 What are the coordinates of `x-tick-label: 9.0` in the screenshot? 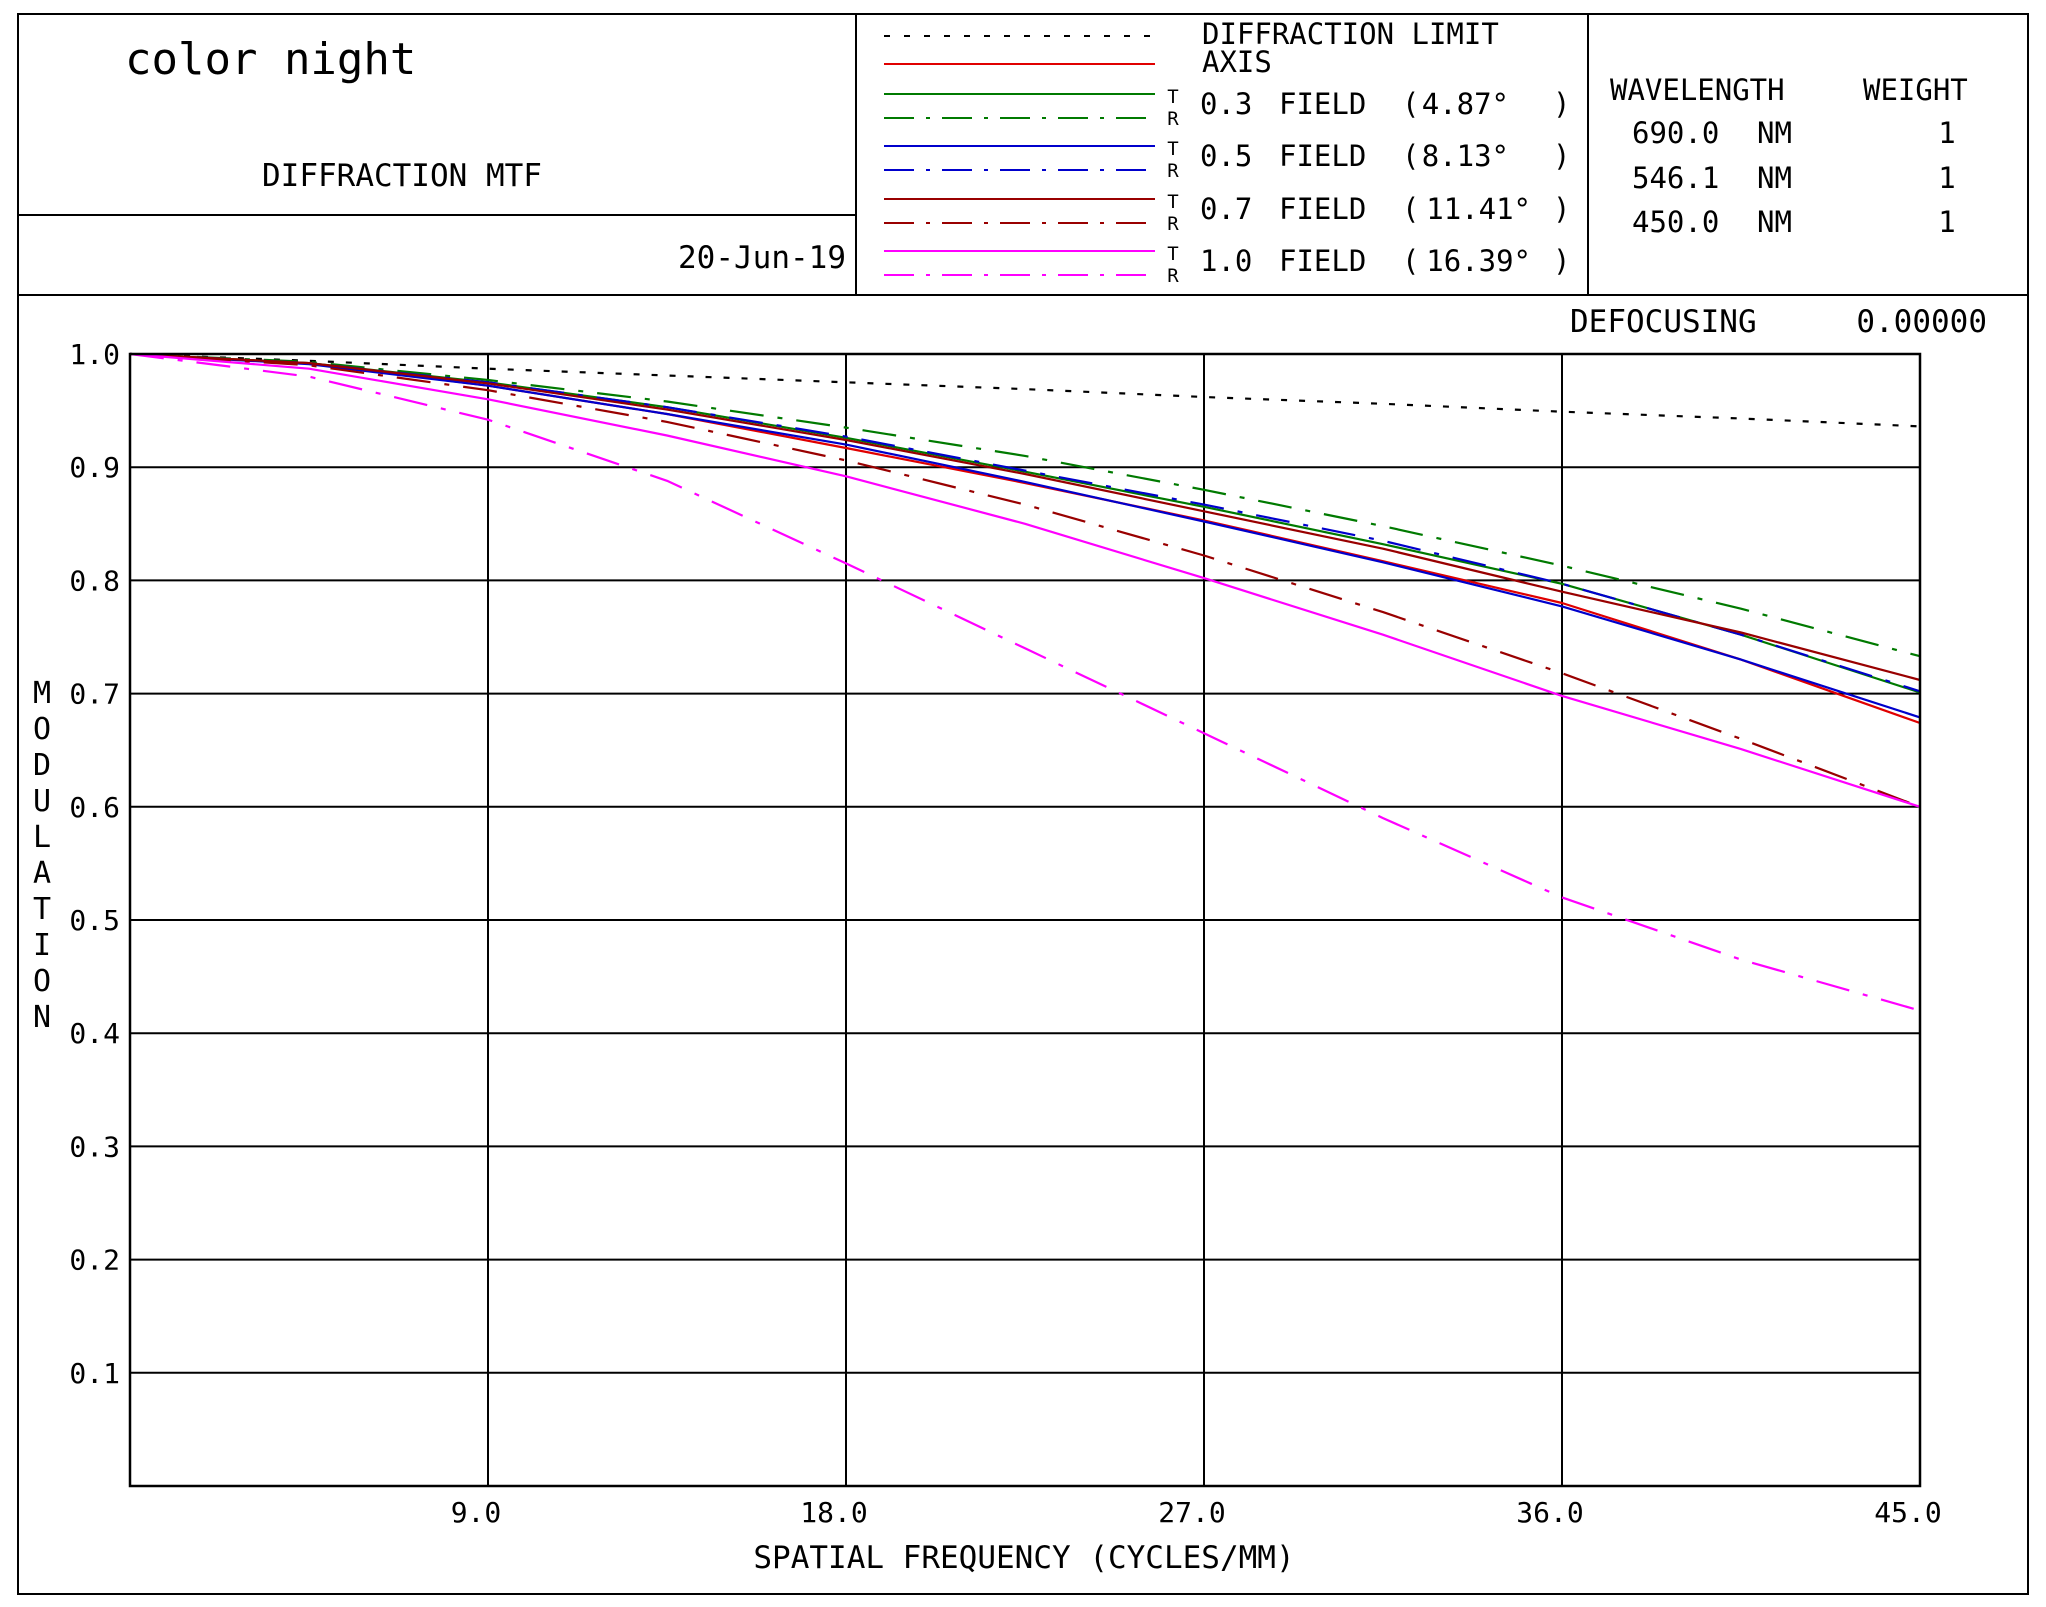 It's located at (476, 1512).